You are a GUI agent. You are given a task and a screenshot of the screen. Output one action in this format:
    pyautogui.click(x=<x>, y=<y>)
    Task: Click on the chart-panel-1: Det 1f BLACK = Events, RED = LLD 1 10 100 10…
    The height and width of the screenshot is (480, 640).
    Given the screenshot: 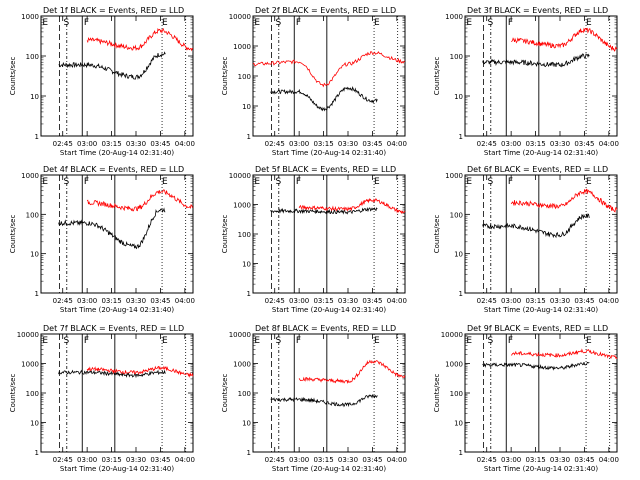 What is the action you would take?
    pyautogui.click(x=102, y=81)
    